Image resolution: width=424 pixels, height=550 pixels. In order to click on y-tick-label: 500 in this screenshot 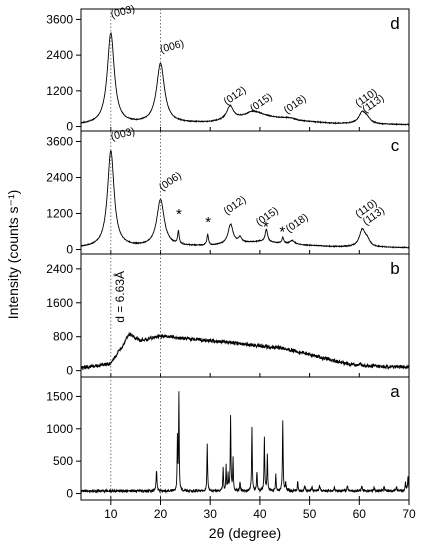, I will do `click(63, 461)`.